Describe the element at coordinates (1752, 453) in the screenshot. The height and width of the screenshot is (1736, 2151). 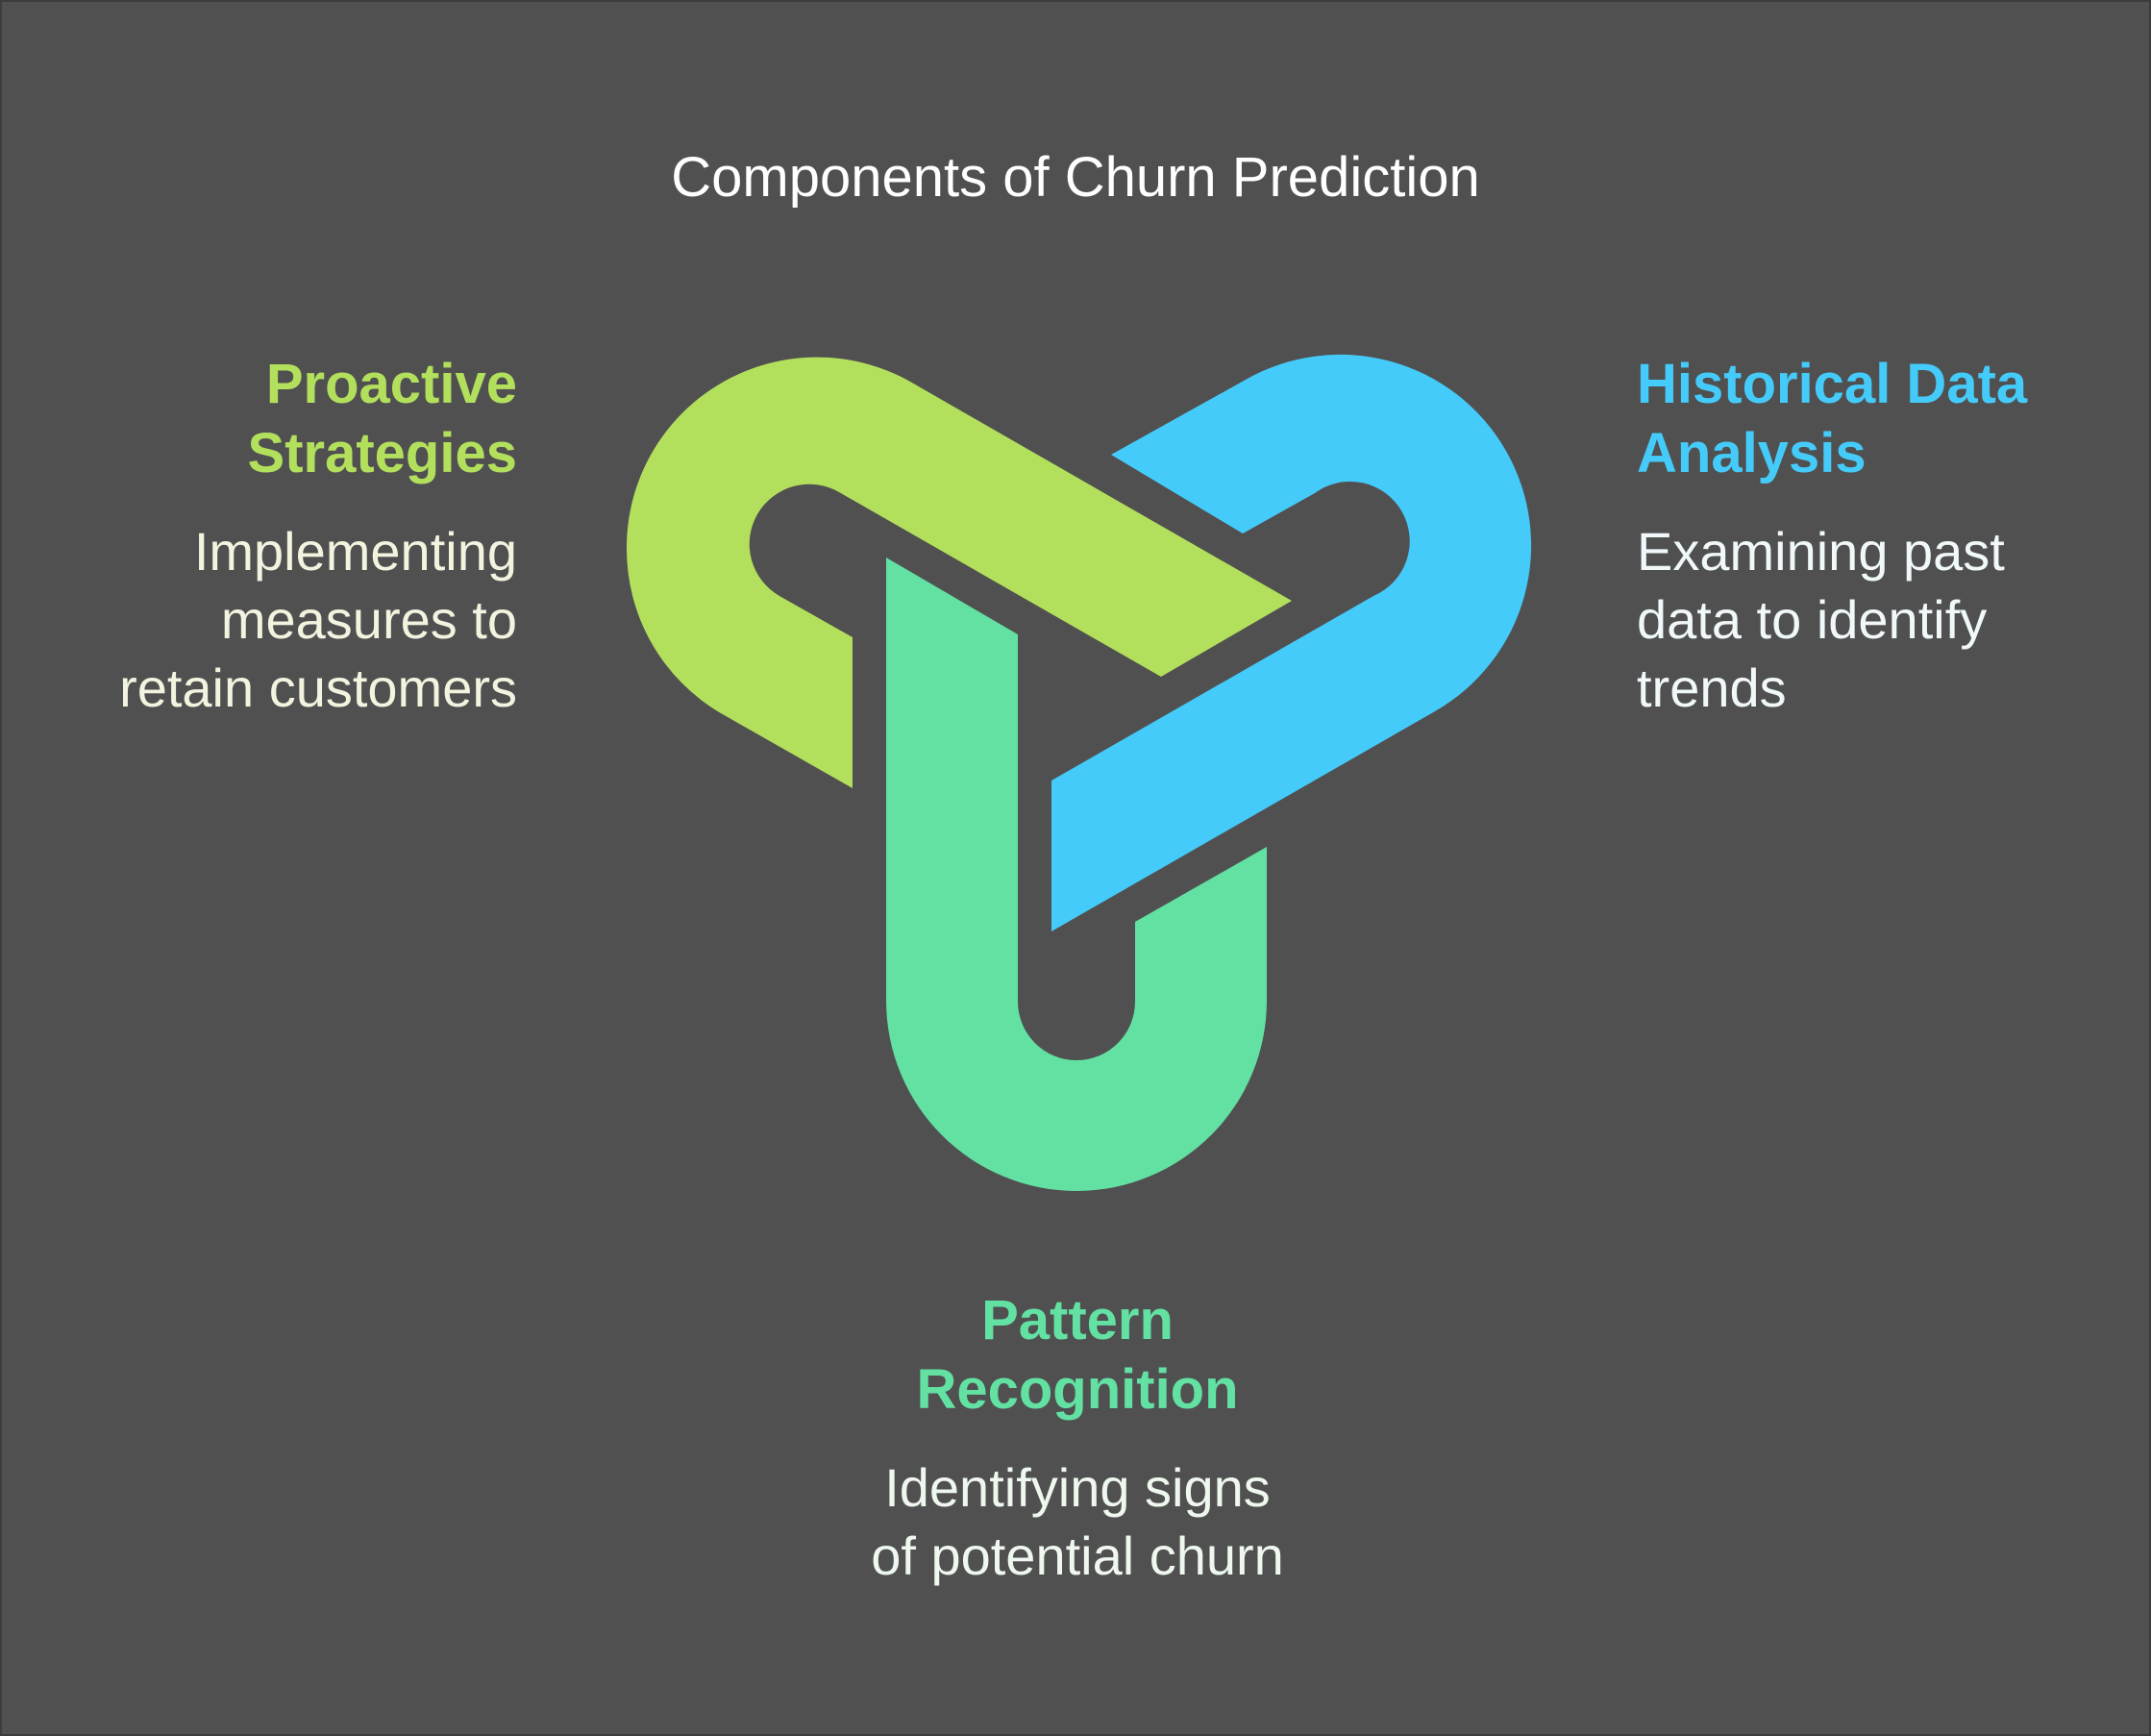
I see `heading-line: Analysis` at that location.